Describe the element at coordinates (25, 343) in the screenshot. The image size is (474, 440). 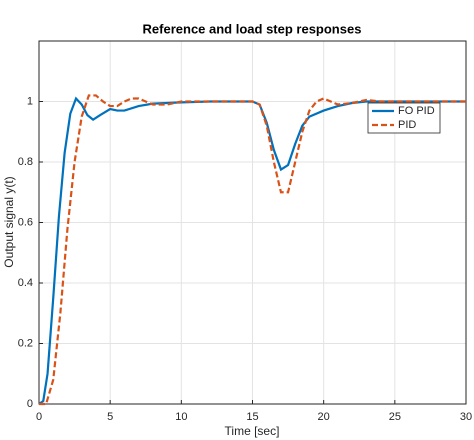
I see `y-tick-label: 0.2` at that location.